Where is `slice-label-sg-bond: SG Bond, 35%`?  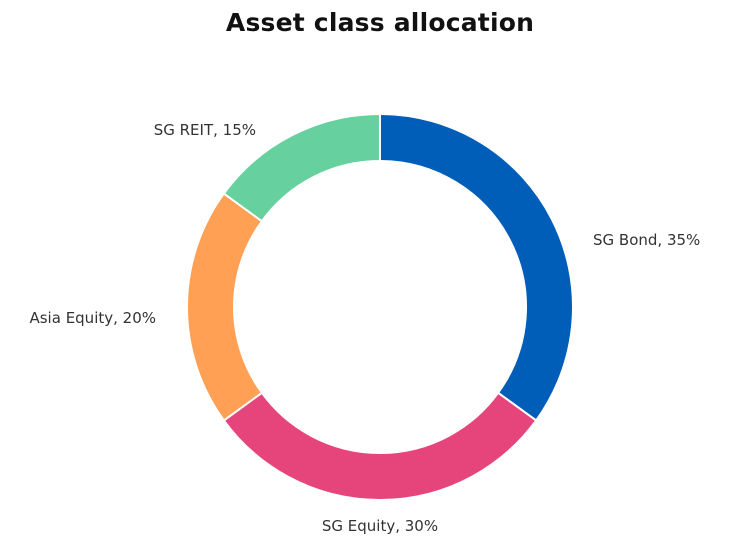
slice-label-sg-bond: SG Bond, 35% is located at coordinates (646, 240).